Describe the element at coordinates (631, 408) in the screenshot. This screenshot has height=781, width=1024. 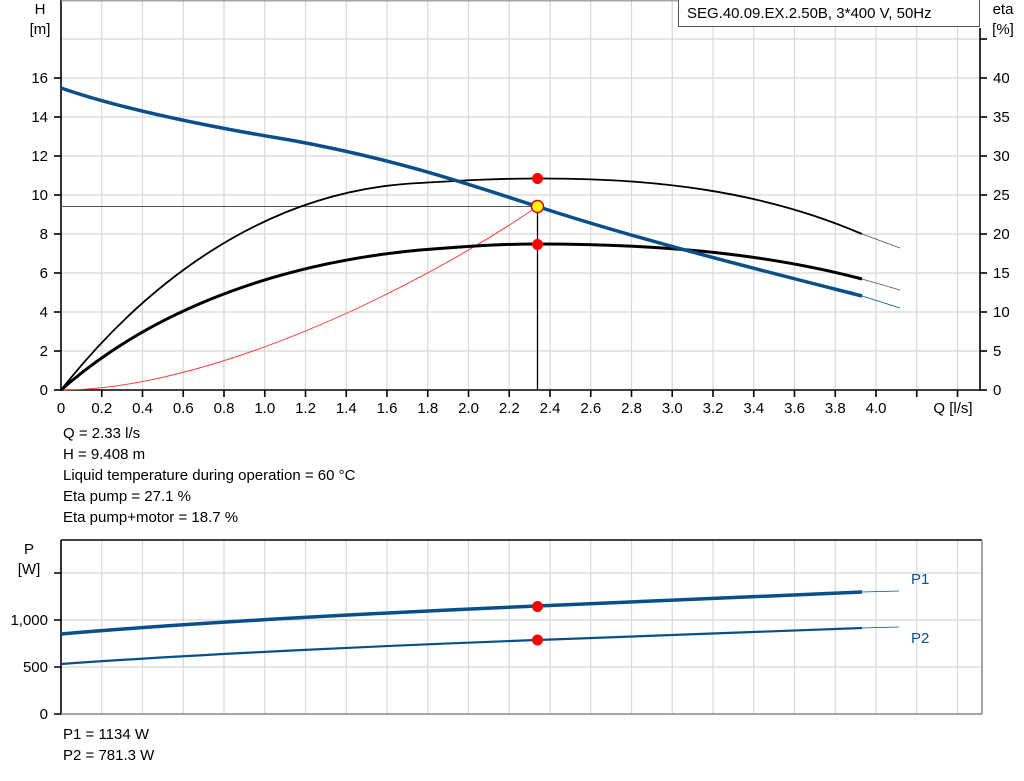
I see `svg-text: 2.8` at that location.